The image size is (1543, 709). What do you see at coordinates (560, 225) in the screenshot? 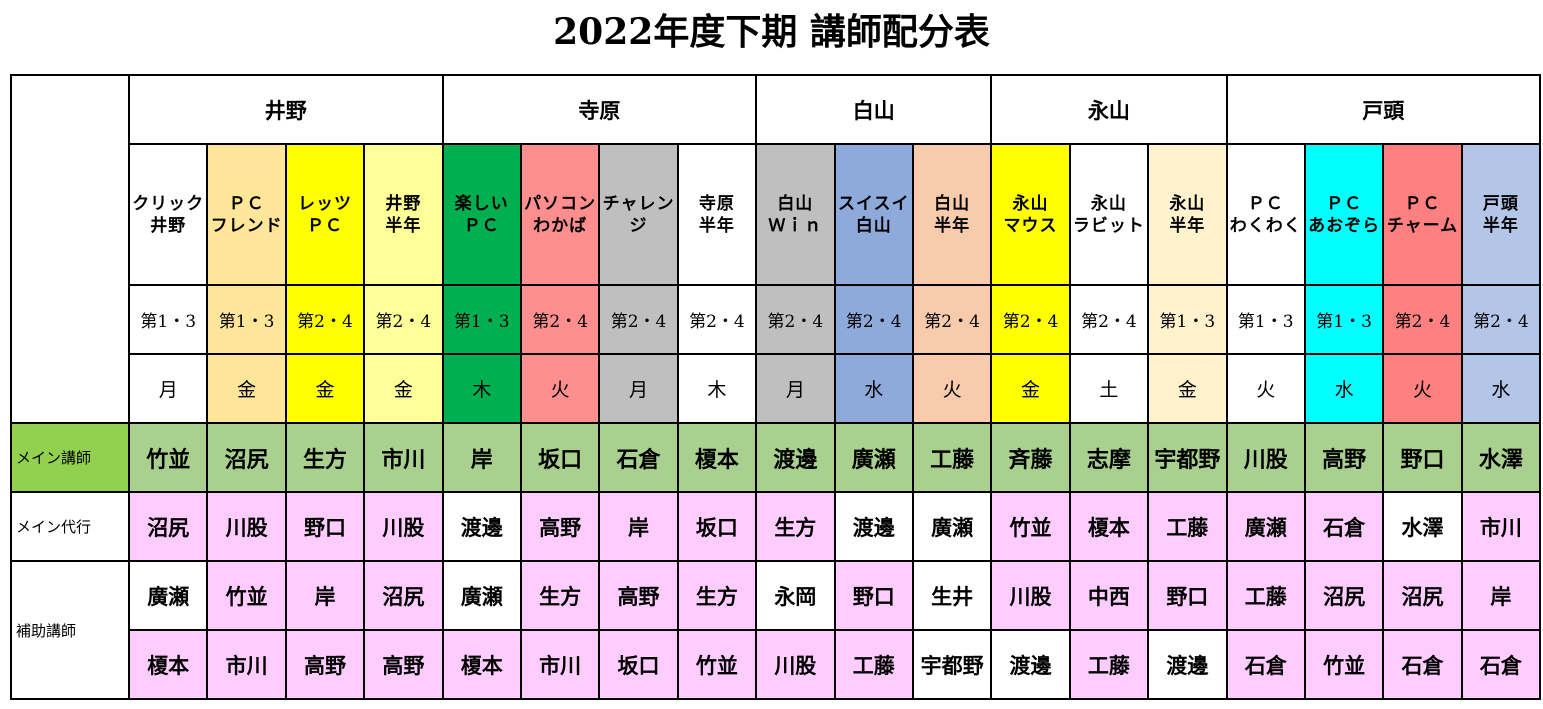
I see `course-name-line2: わかば` at bounding box center [560, 225].